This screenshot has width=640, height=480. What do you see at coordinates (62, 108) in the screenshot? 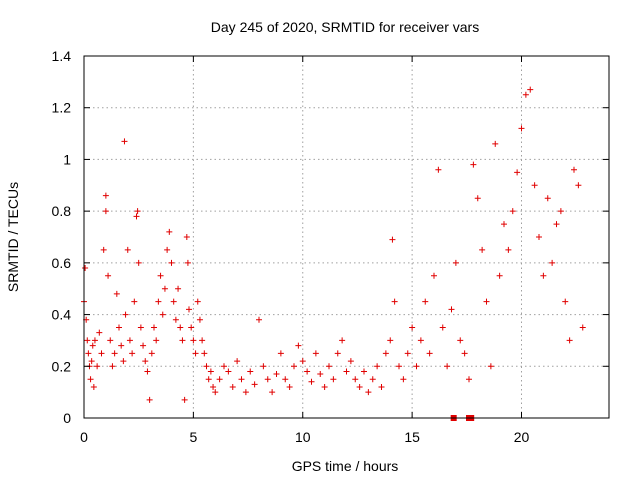
I see `y-tick-label: 1.2` at bounding box center [62, 108].